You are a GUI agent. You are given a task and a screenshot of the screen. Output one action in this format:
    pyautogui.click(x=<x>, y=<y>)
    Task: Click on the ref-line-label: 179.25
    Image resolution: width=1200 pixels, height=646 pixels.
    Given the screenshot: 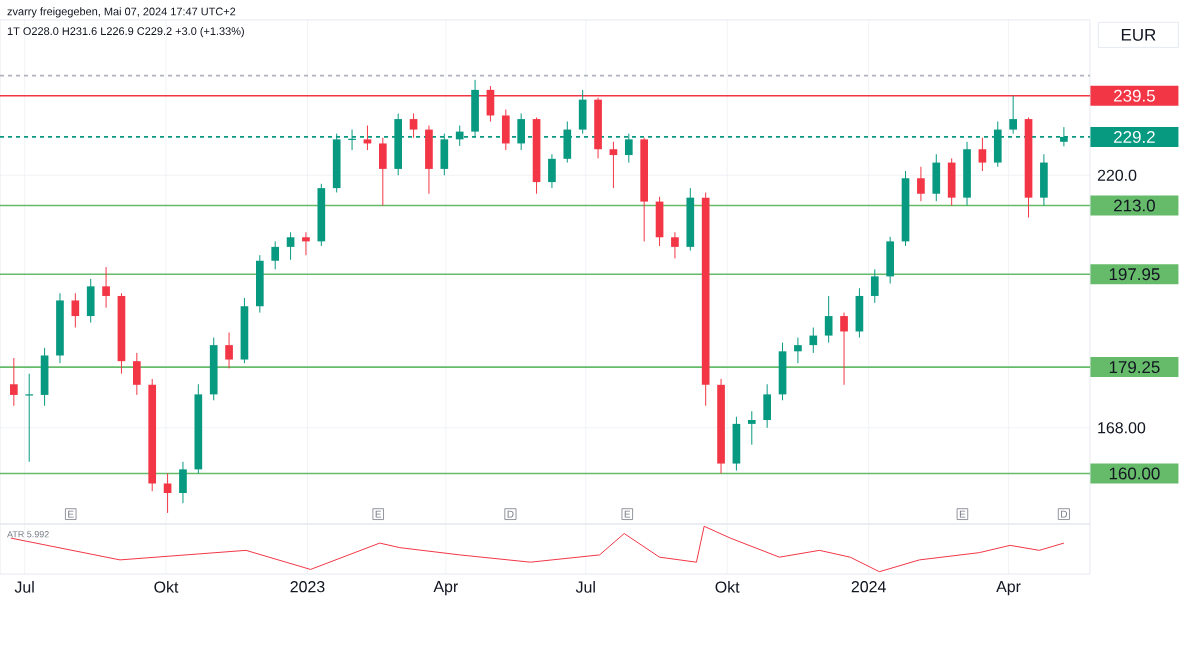 What is the action you would take?
    pyautogui.click(x=1134, y=367)
    